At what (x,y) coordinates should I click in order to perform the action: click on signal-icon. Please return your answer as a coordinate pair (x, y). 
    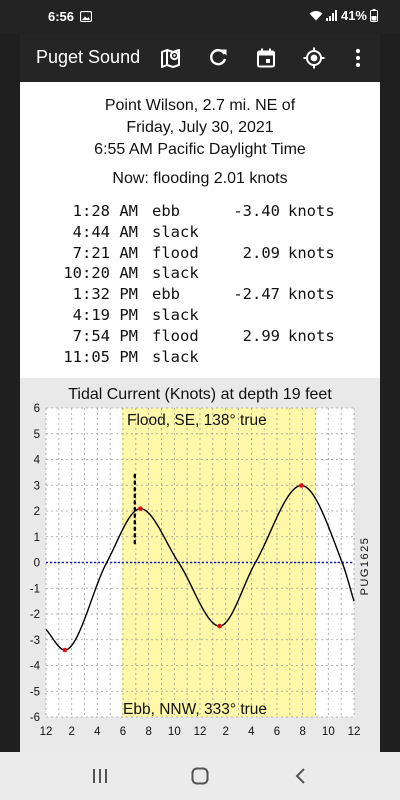
    Looking at the image, I should click on (331, 15).